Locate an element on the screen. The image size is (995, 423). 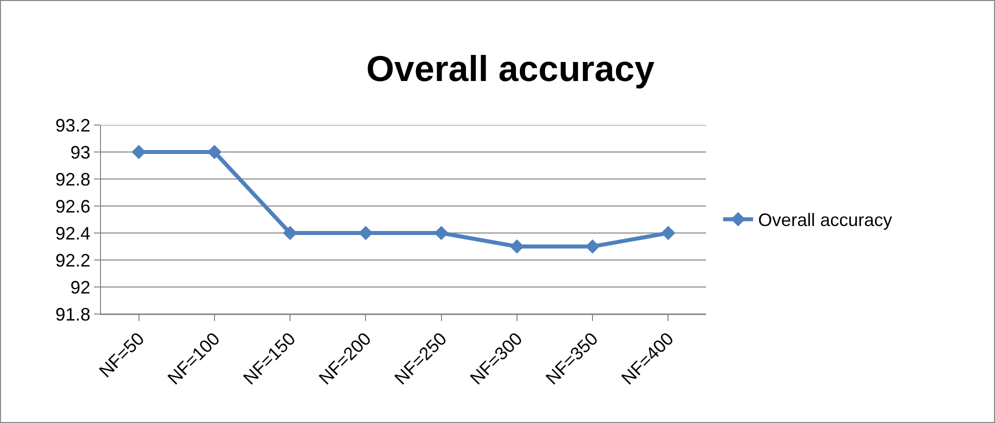
y-tick-label: 92.8 is located at coordinates (72, 179).